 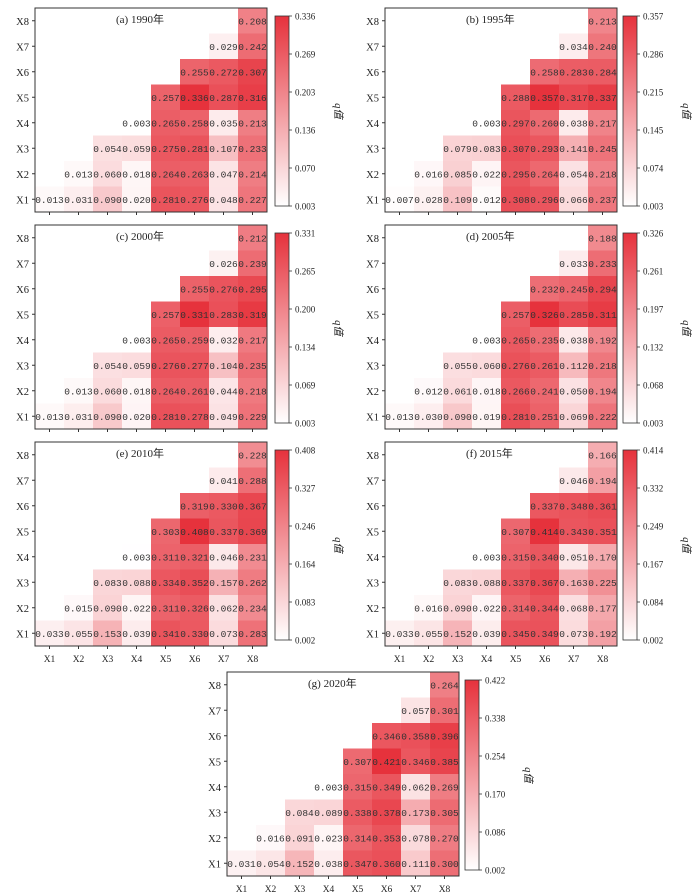 I want to click on cell-value-label: 0.358, so click(x=415, y=736).